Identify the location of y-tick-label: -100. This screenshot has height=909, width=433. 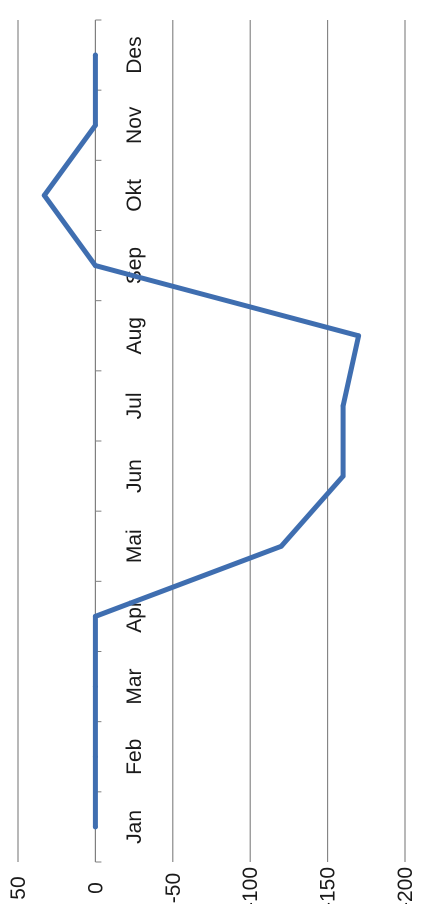
(250, 885).